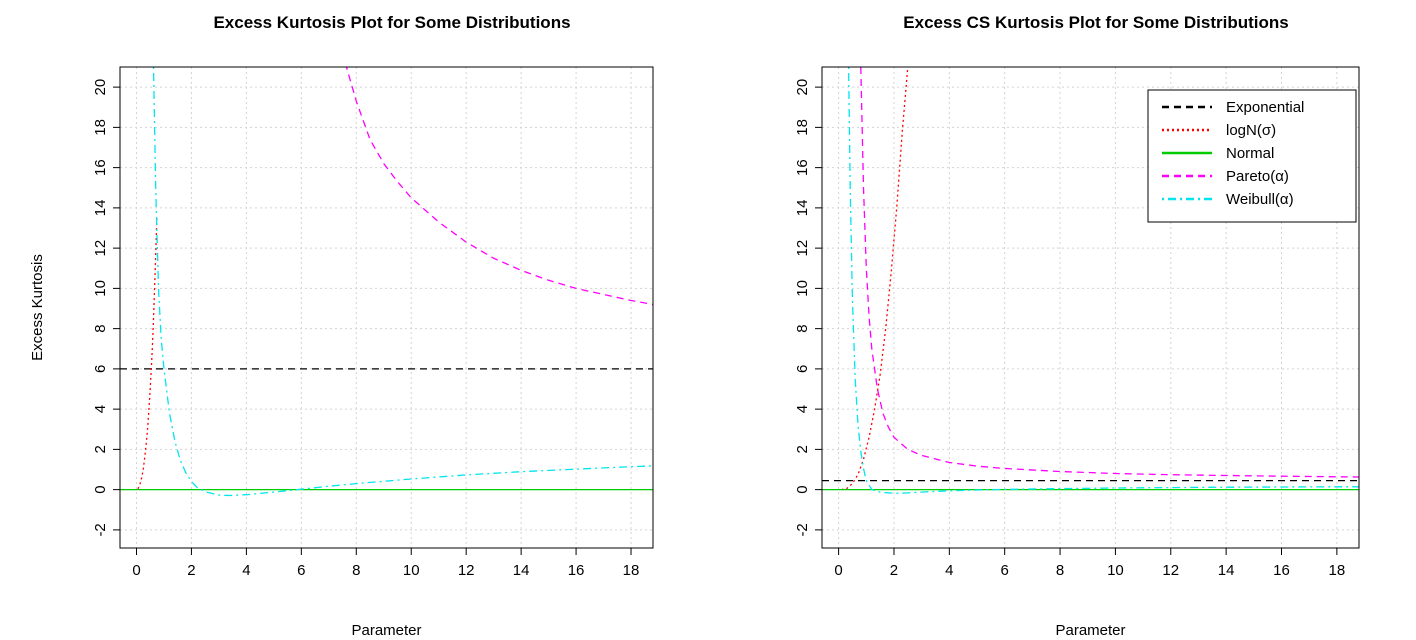 The width and height of the screenshot is (1416, 640). Describe the element at coordinates (1257, 176) in the screenshot. I see `legend-label: Pareto(α)` at that location.